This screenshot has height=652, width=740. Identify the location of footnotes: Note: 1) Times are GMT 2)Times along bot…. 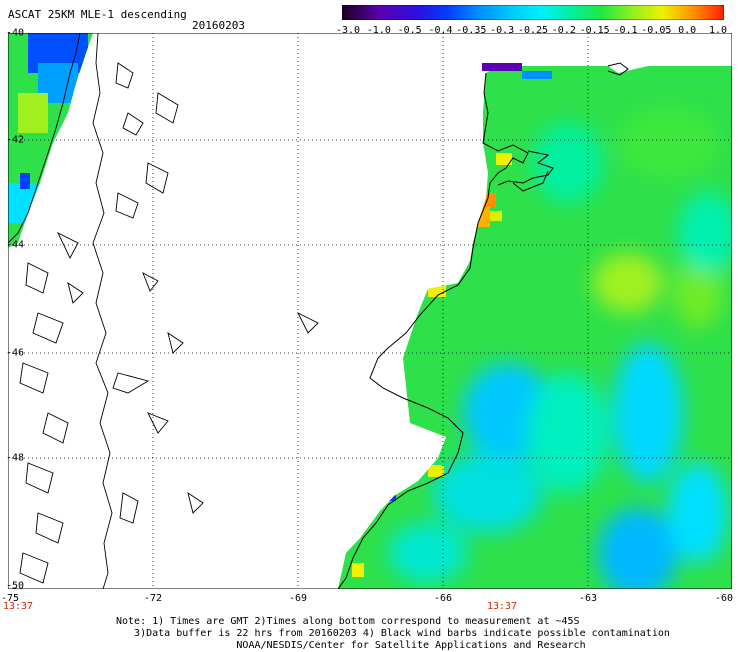
(393, 634).